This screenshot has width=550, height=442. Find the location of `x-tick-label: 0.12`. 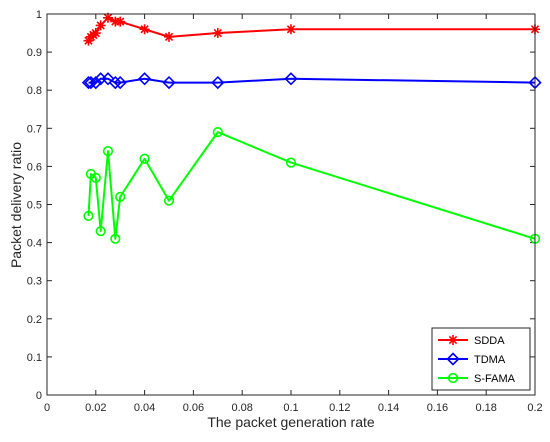

x-tick-label: 0.12 is located at coordinates (339, 408).